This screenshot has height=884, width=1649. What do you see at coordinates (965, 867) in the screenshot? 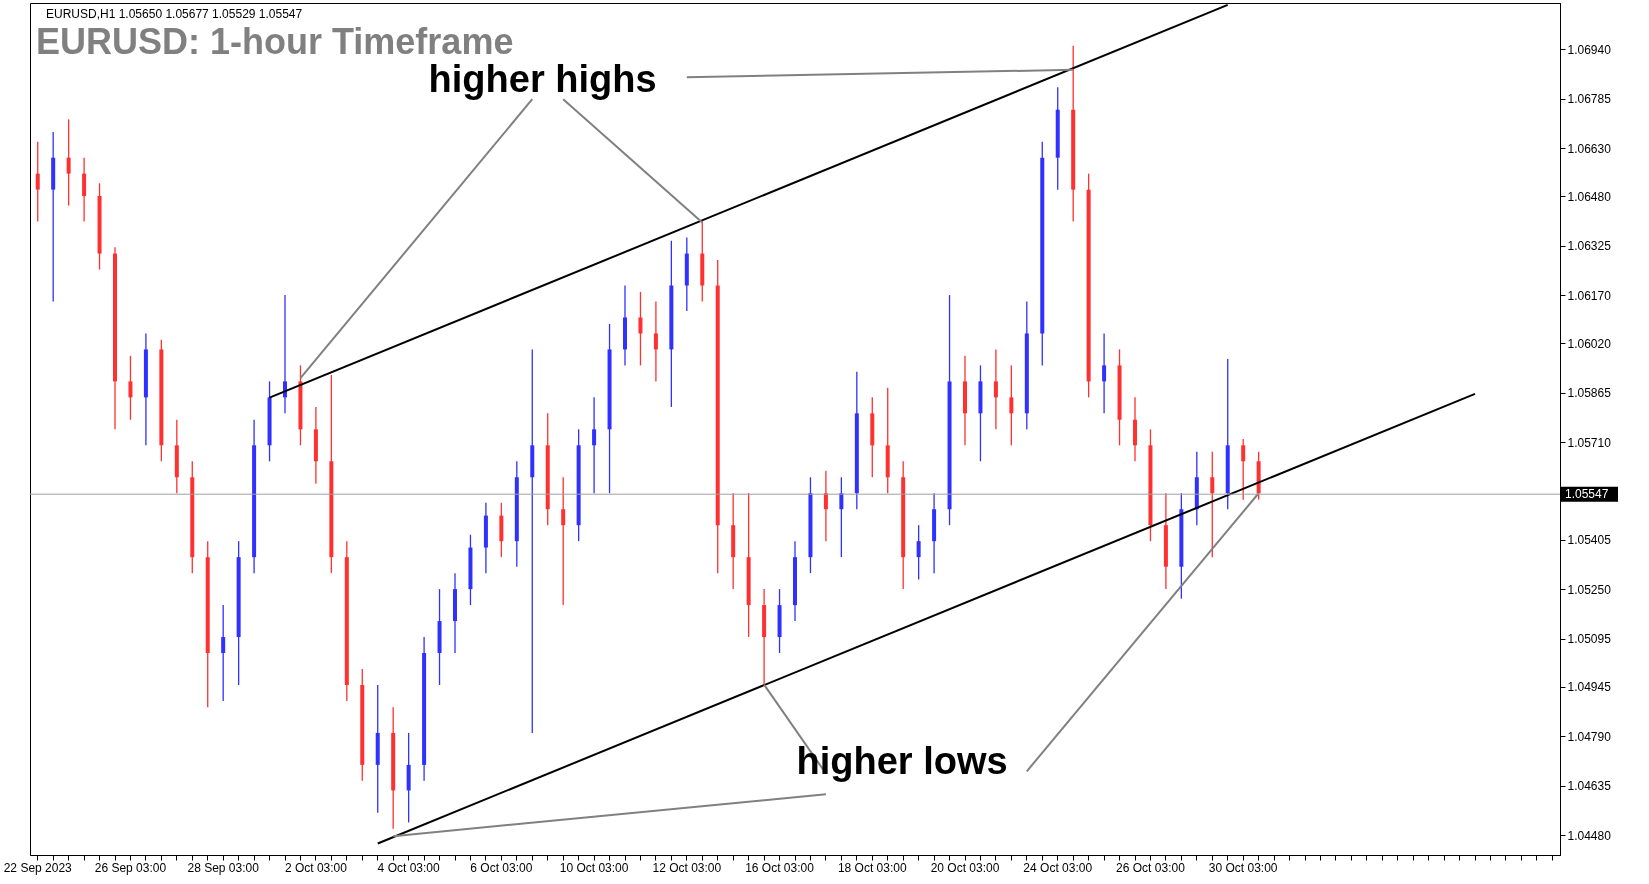
I see `x-tick-label: 20 Oct 03:00` at bounding box center [965, 867].